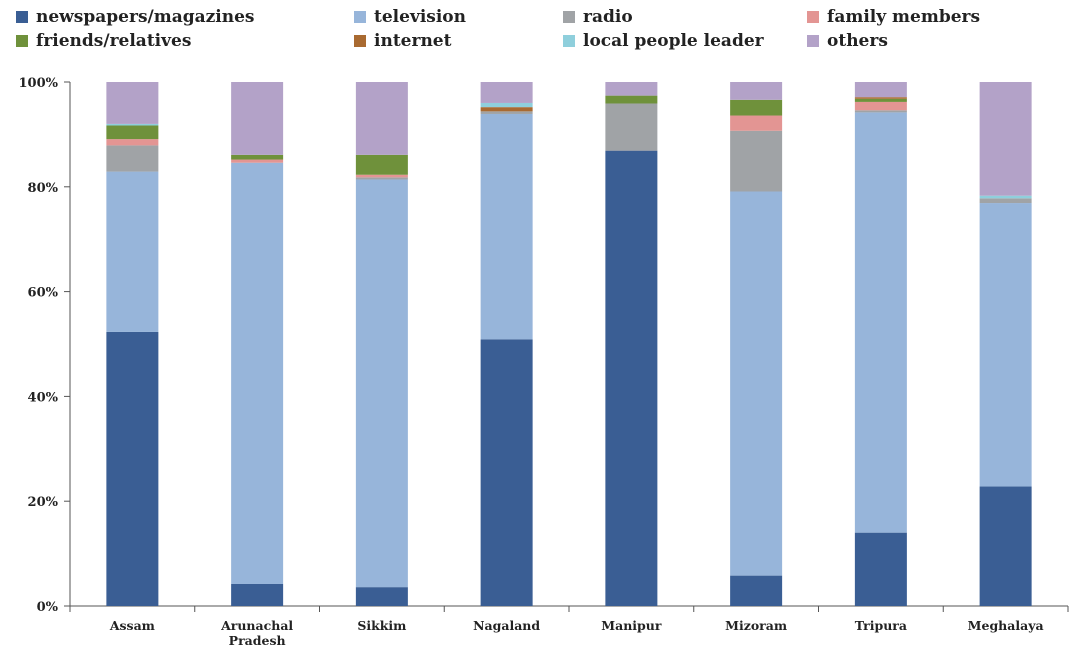 The width and height of the screenshot is (1073, 654). What do you see at coordinates (673, 41) in the screenshot?
I see `legend-label: local people leader` at bounding box center [673, 41].